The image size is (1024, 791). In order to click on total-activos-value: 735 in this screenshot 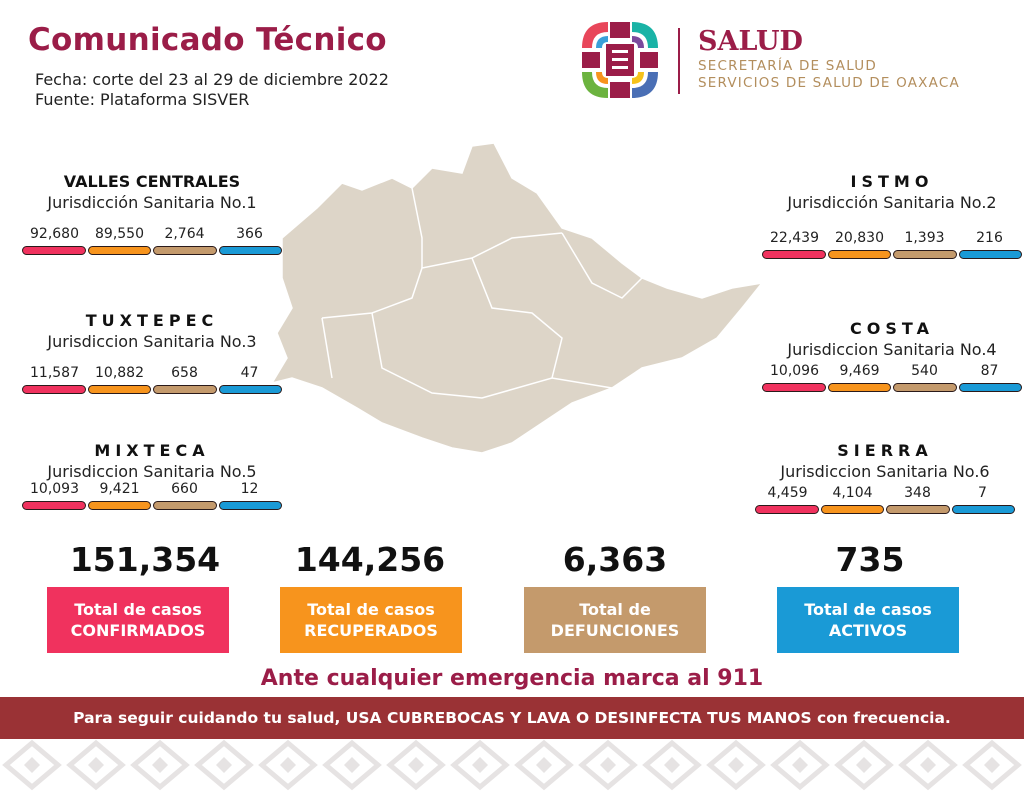, I will do `click(870, 559)`.